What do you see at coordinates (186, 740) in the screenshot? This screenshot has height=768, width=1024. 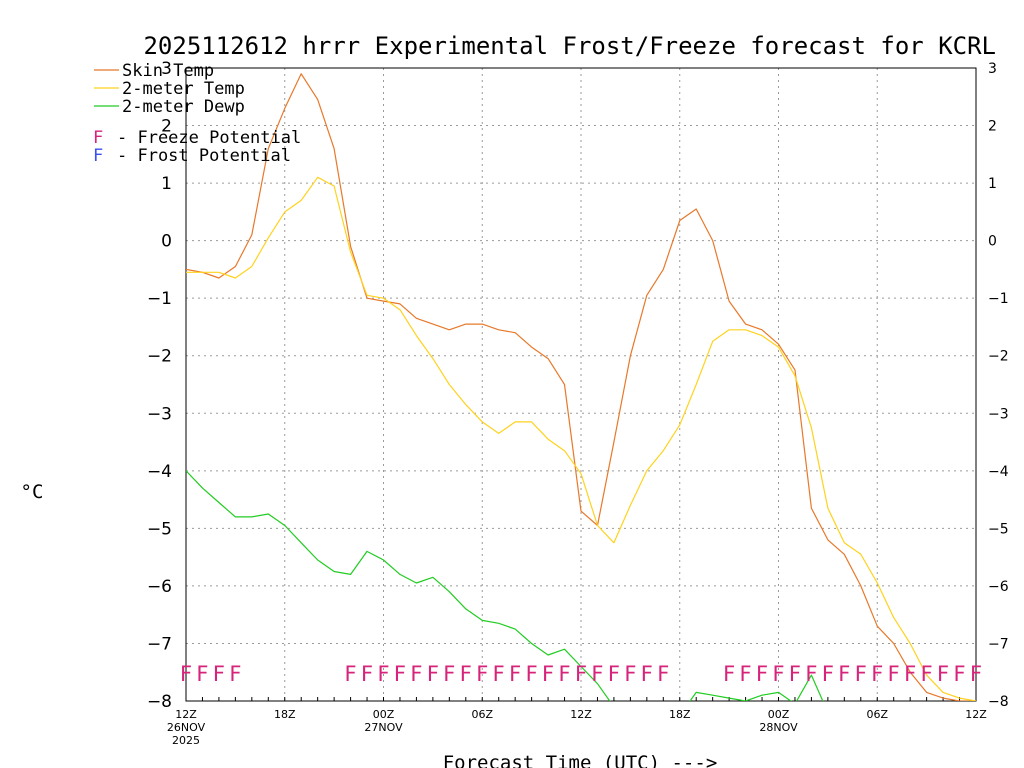 I see `x-tick-sublabel: 2025` at bounding box center [186, 740].